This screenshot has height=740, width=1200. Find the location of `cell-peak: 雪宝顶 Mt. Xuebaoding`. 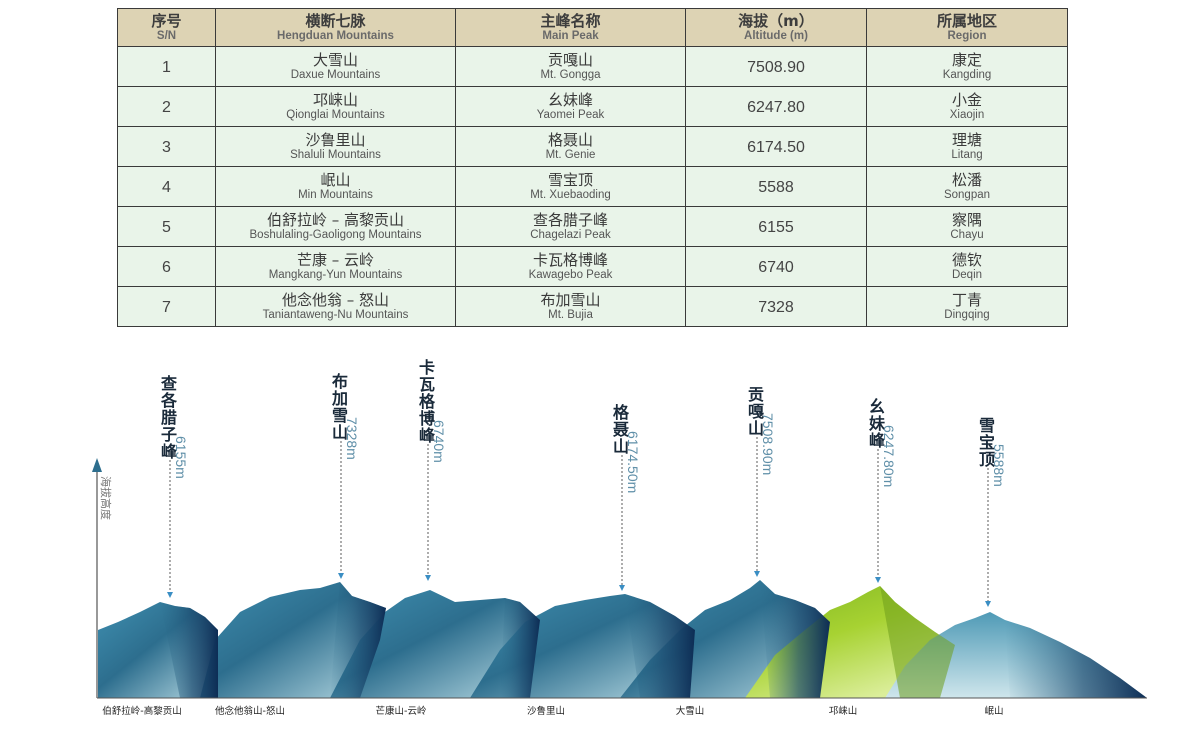

cell-peak: 雪宝顶 Mt. Xuebaoding is located at coordinates (570, 186).